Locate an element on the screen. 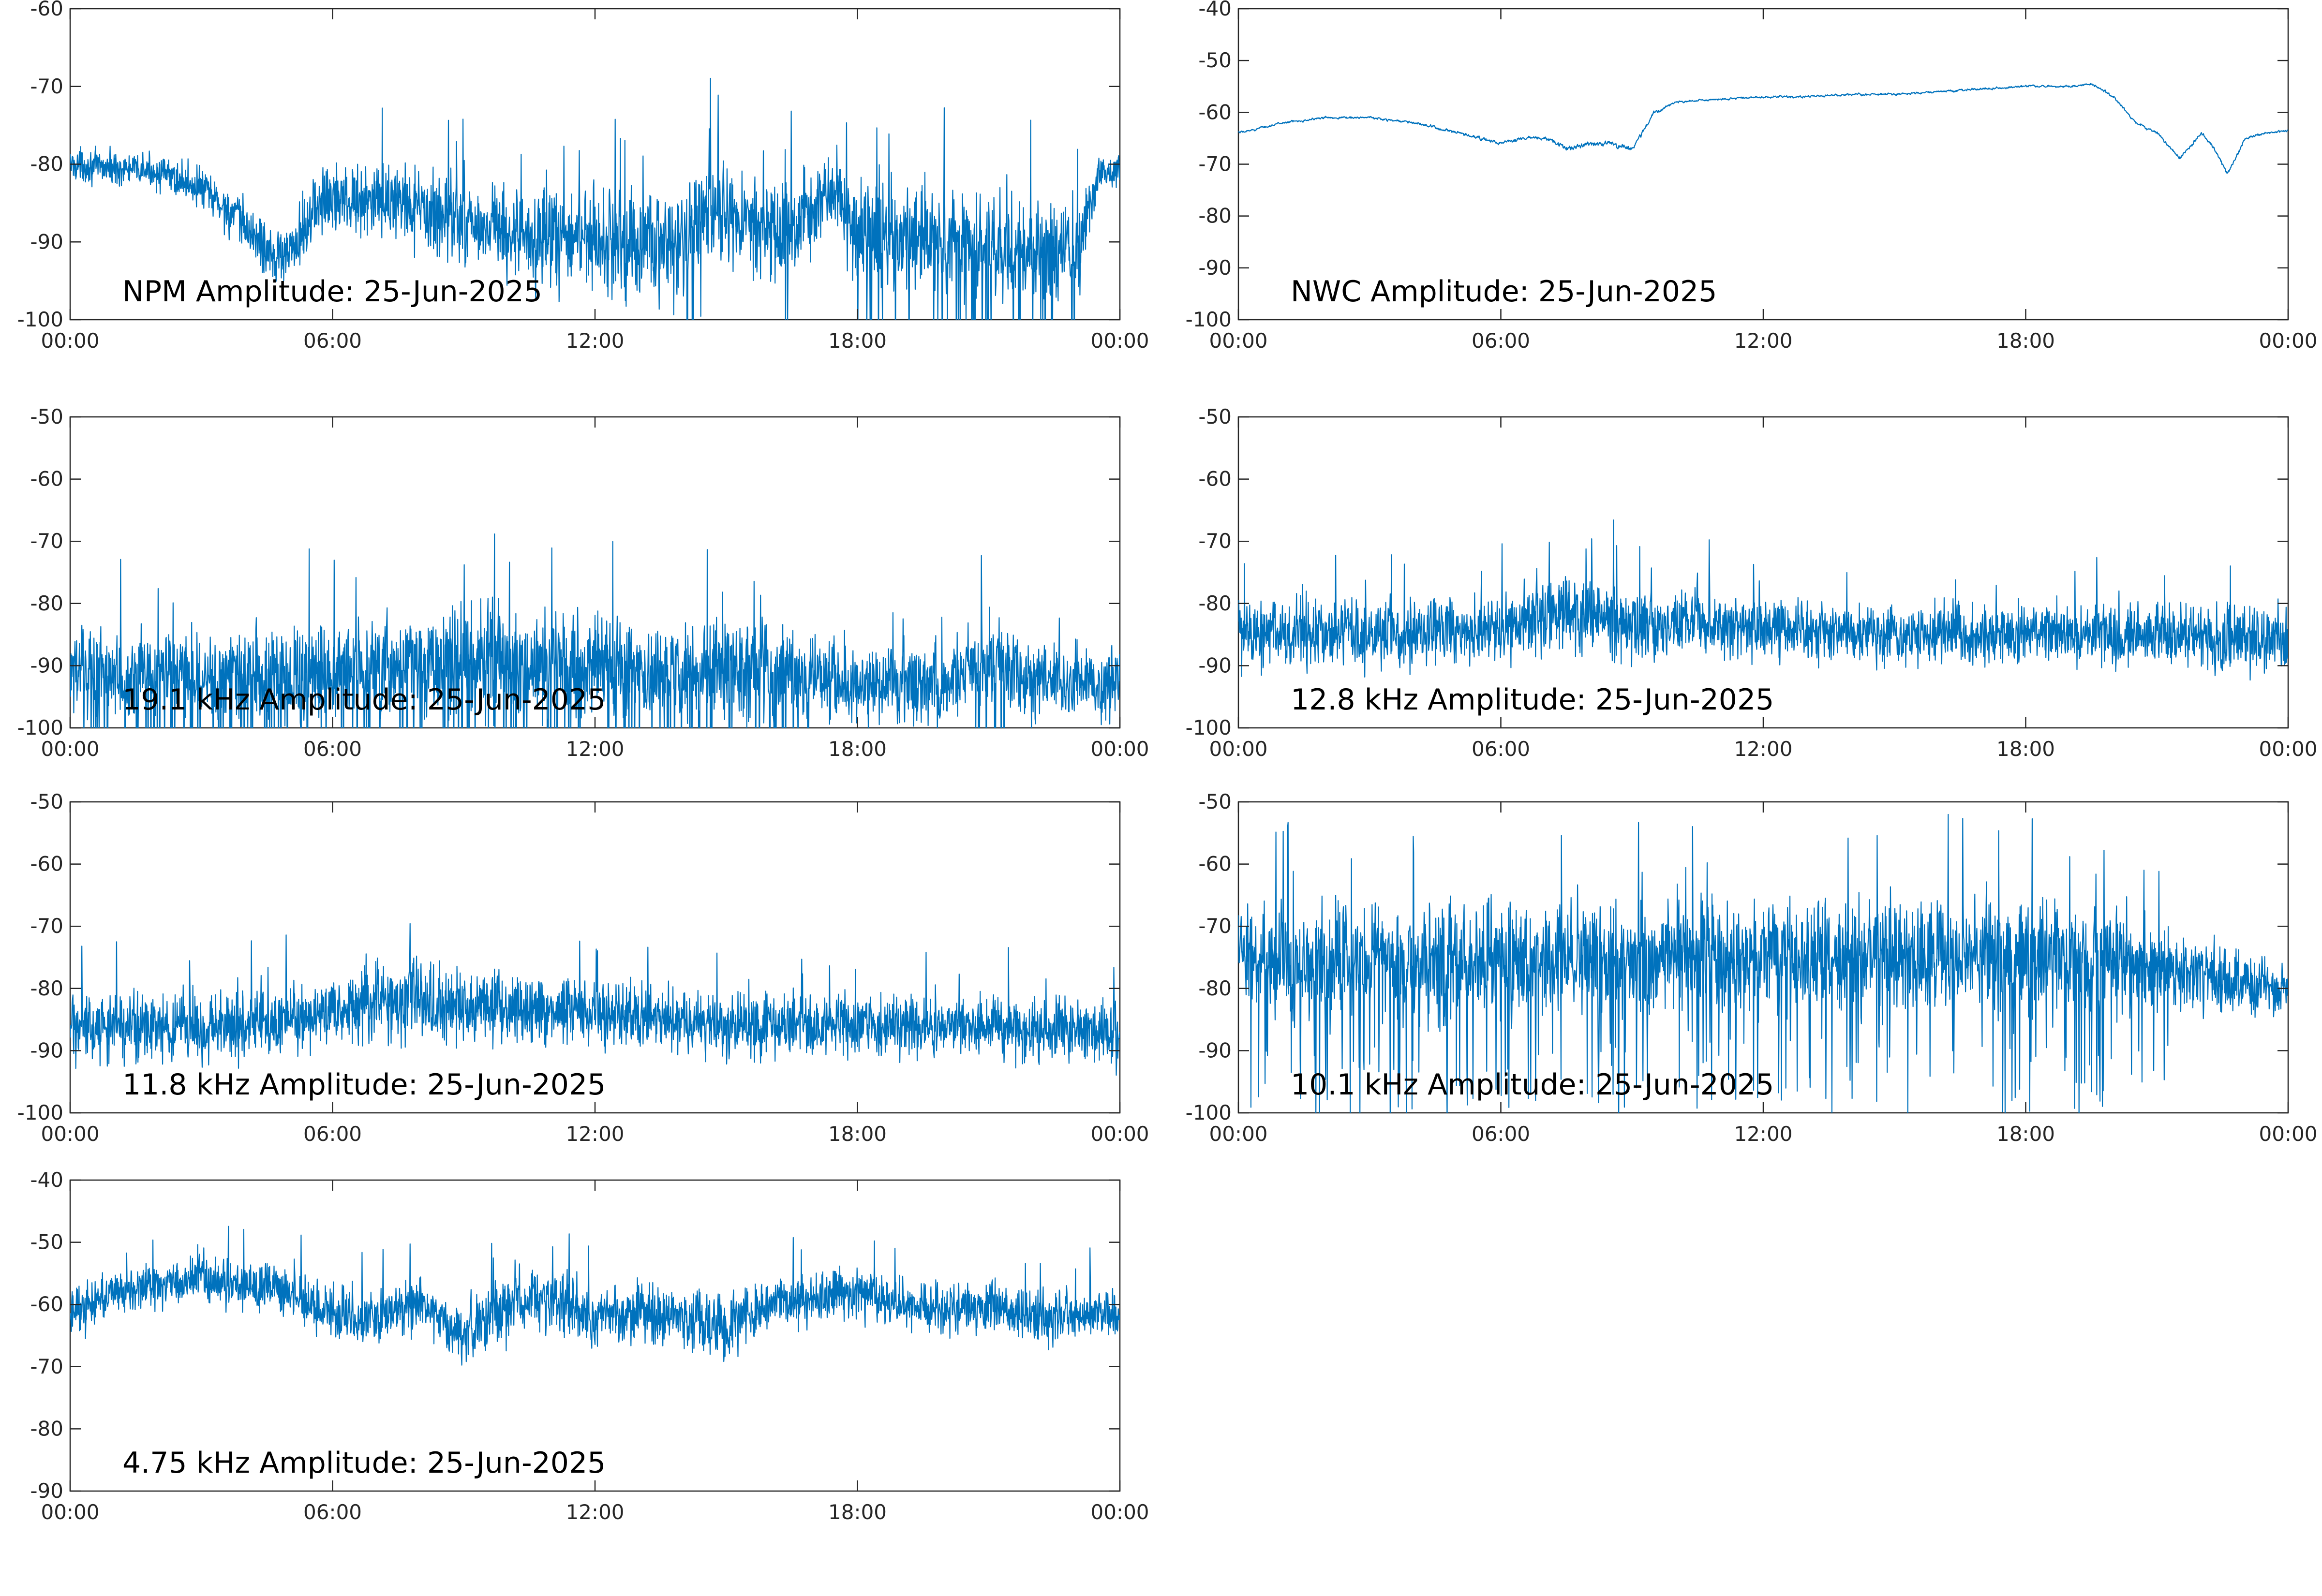  chart-title: 4.75 kHz Amplitude: 25-Jun-2025 is located at coordinates (364, 1463).